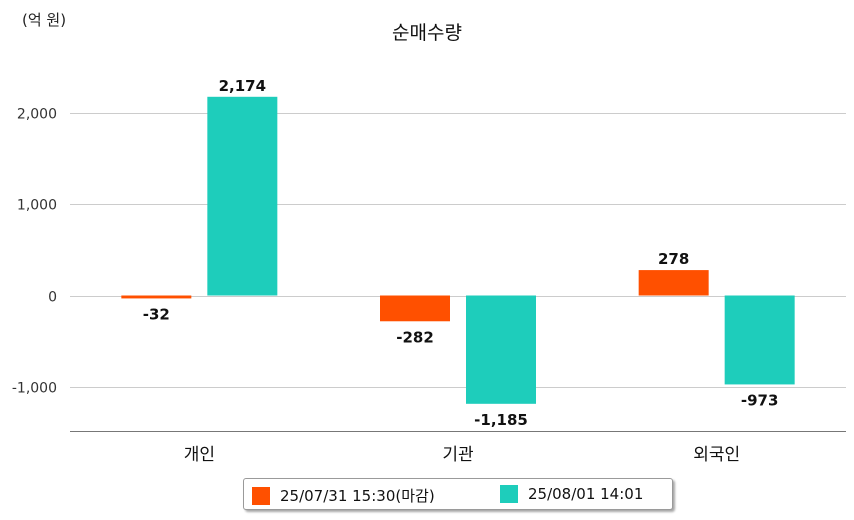 This screenshot has height=520, width=854. Describe the element at coordinates (586, 494) in the screenshot. I see `legend-label-series-2: 25/08/01 14:01` at that location.